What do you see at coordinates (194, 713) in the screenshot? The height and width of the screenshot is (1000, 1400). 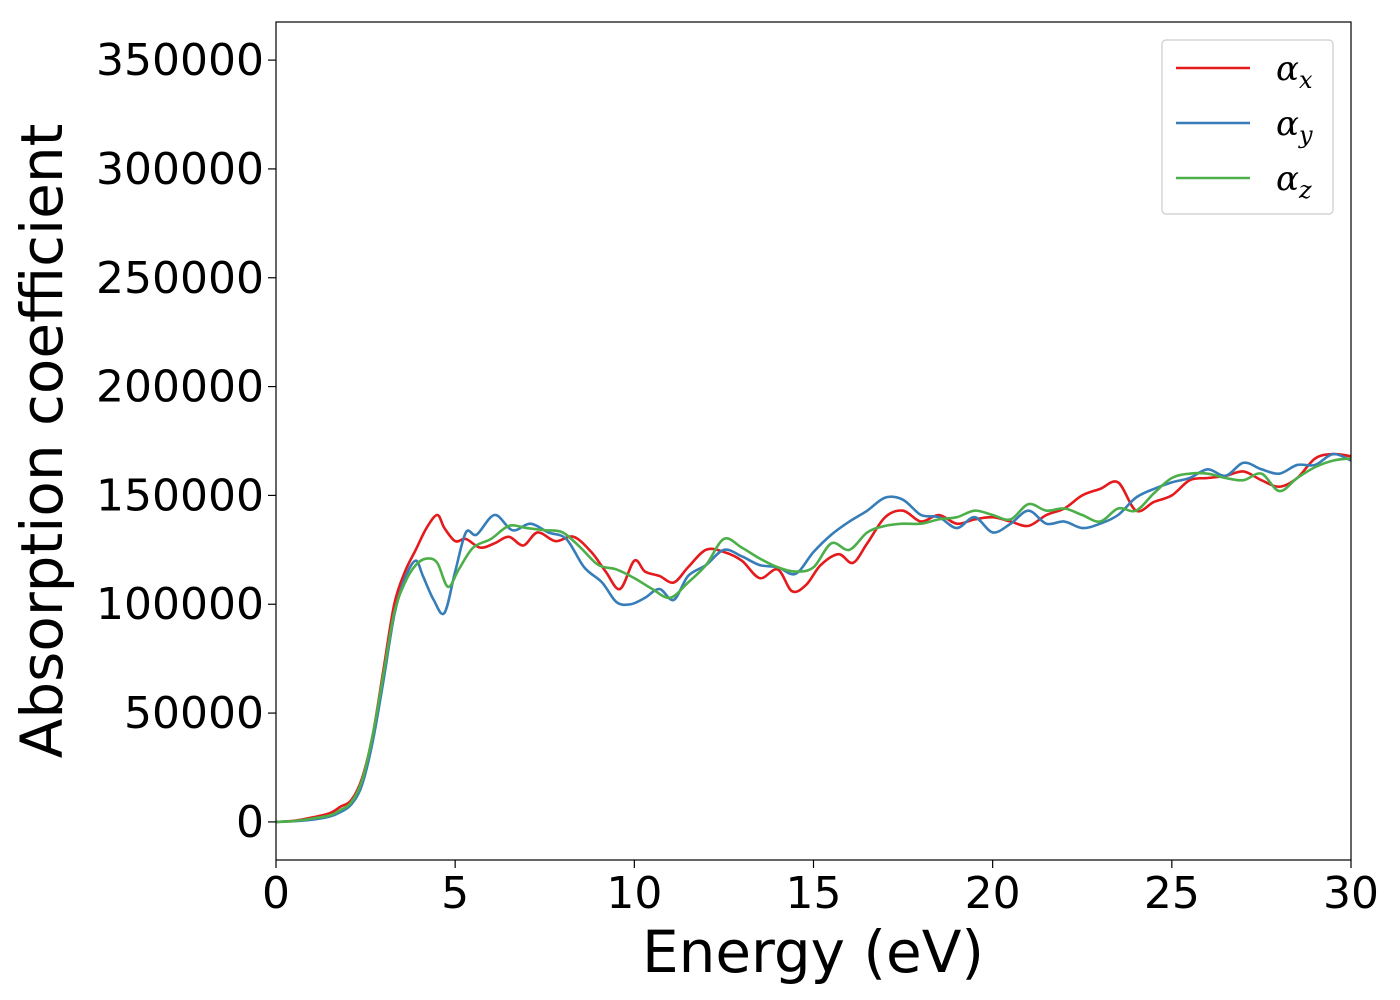 I see `y-tick-label: 50000` at bounding box center [194, 713].